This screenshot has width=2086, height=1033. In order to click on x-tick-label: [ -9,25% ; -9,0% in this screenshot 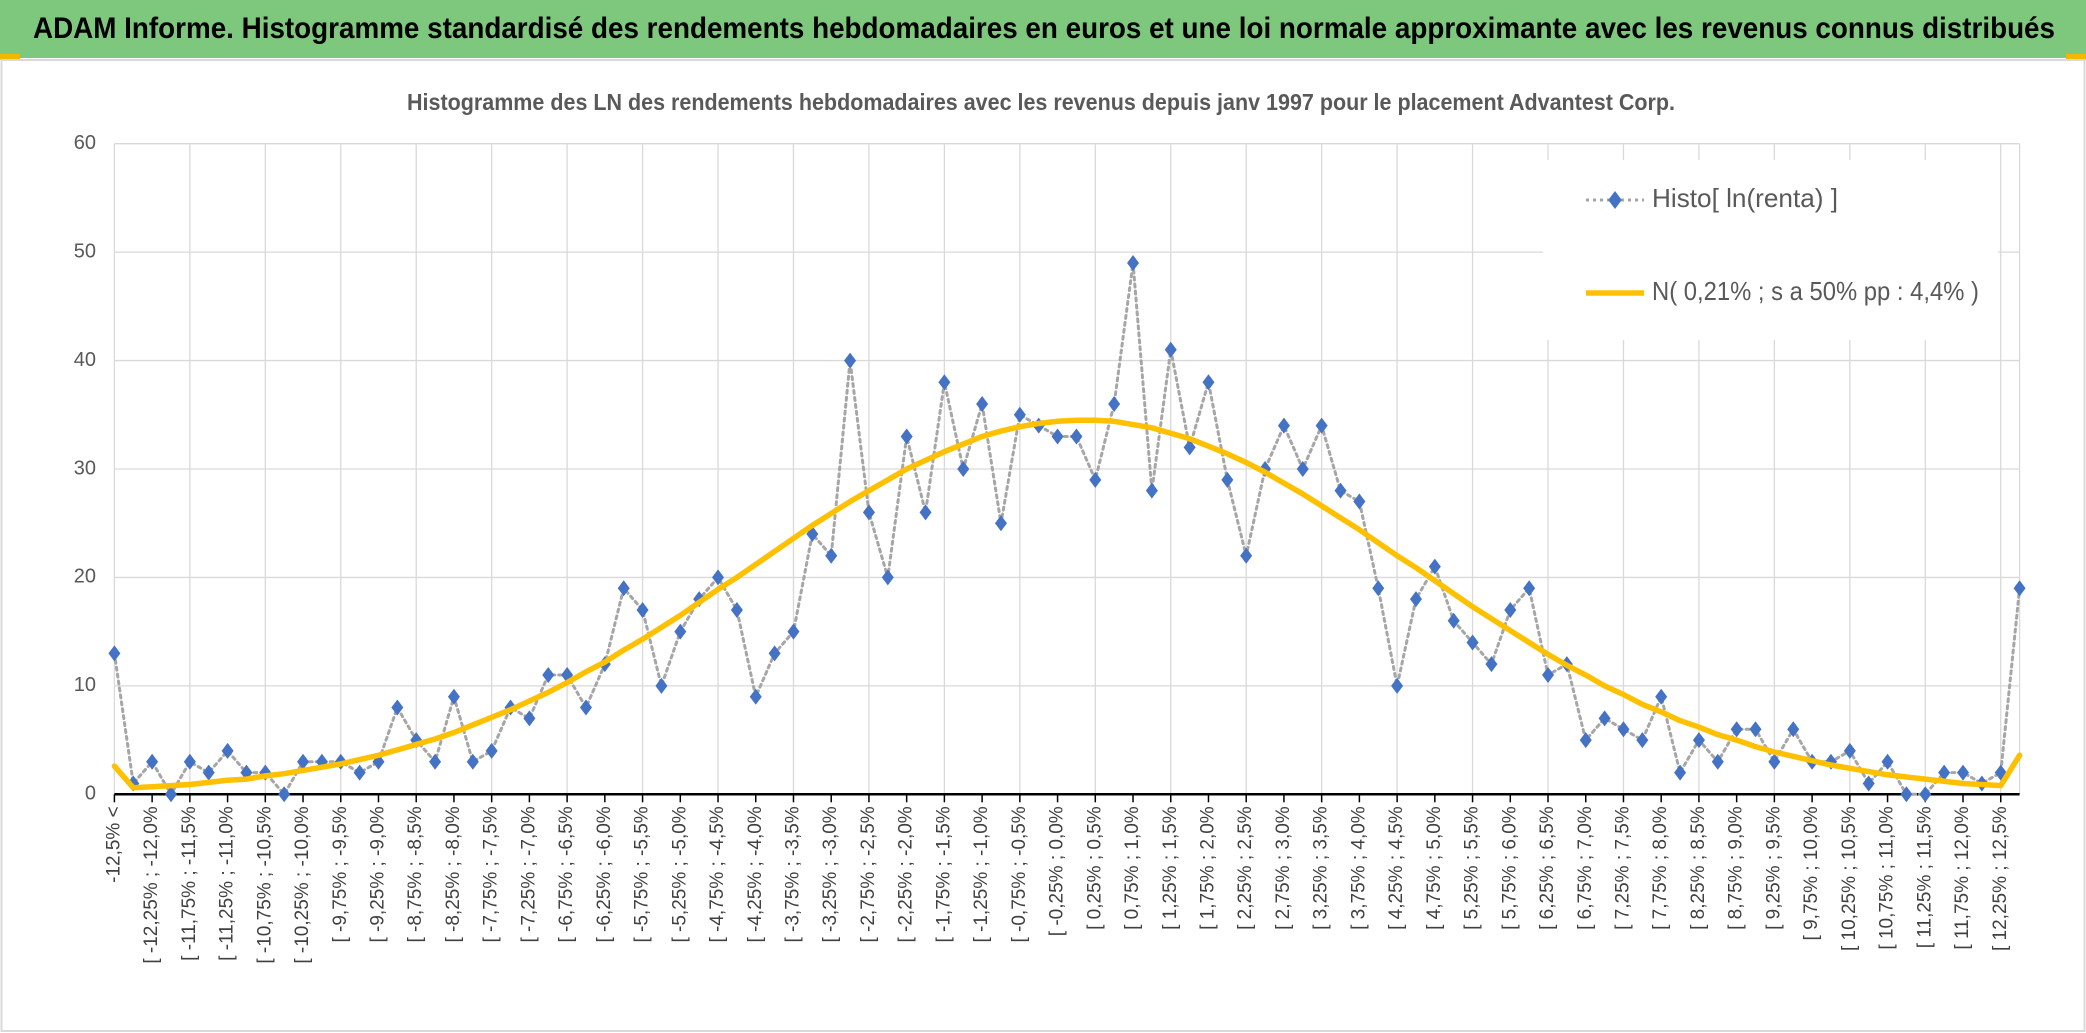, I will do `click(378, 874)`.